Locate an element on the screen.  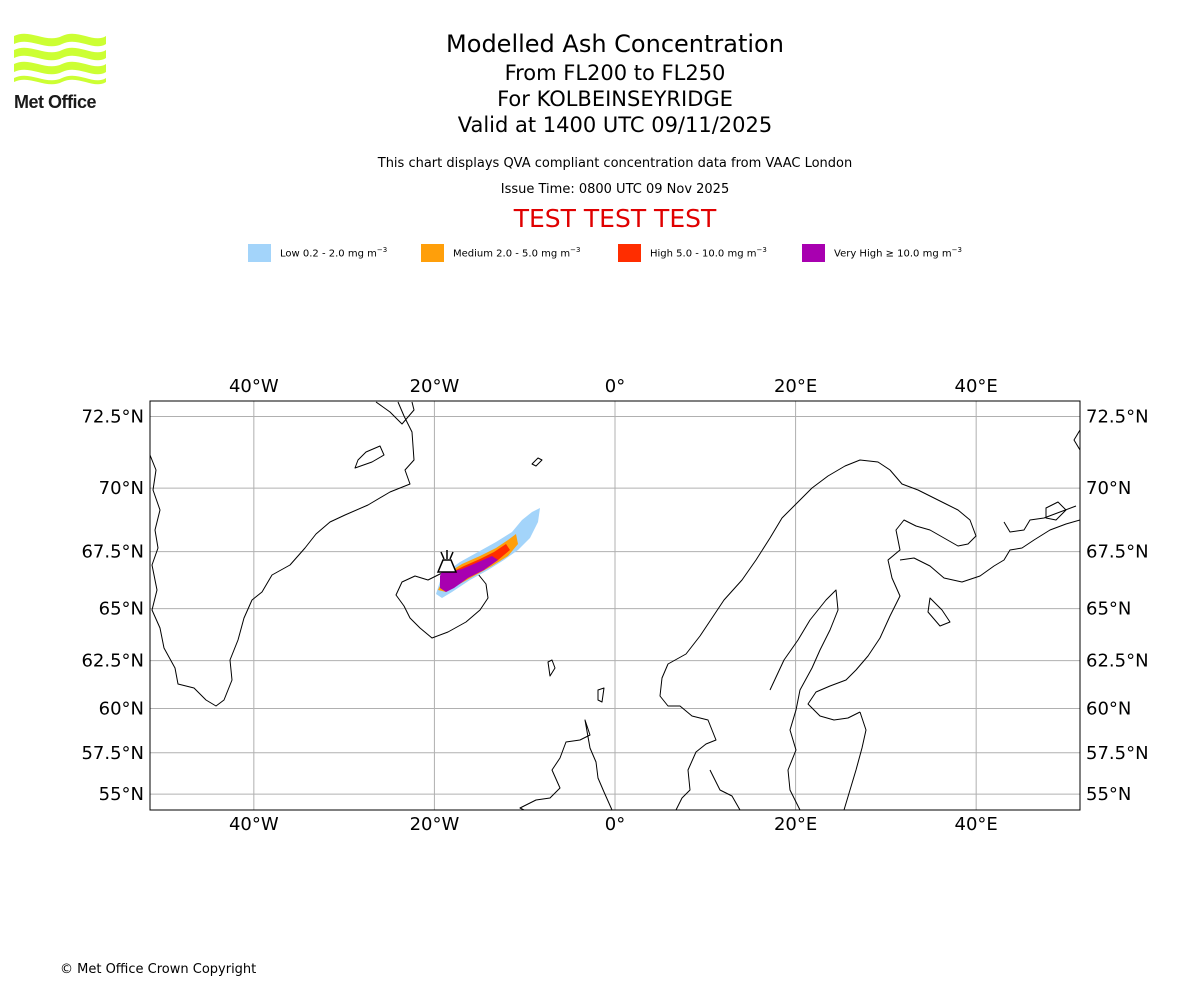
lat-label-left: 60°N is located at coordinates (121, 708).